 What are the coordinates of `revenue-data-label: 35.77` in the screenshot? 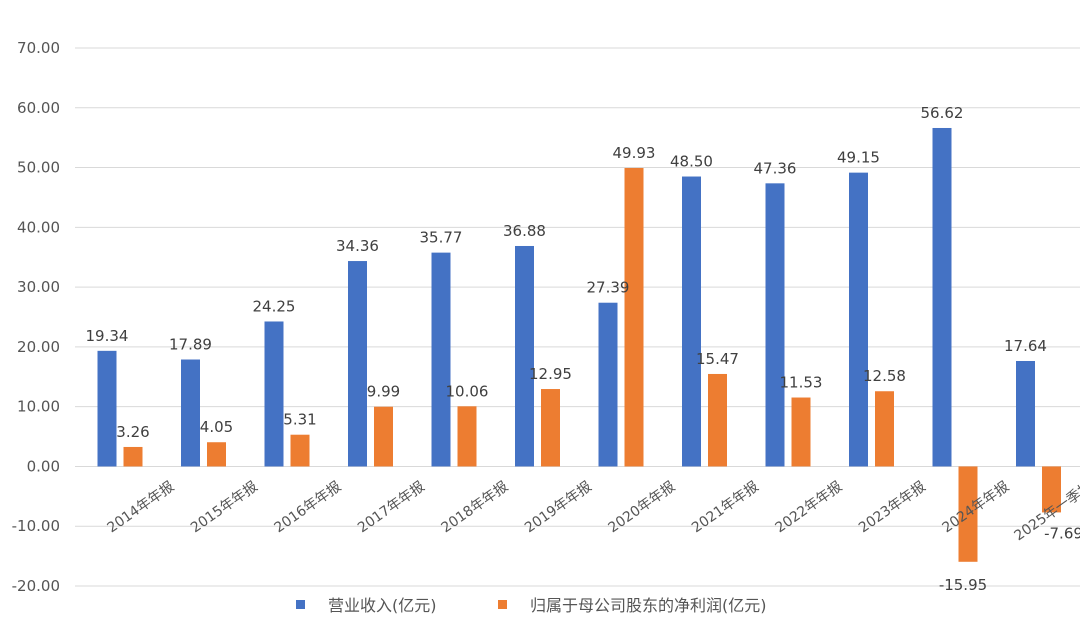 It's located at (441, 238).